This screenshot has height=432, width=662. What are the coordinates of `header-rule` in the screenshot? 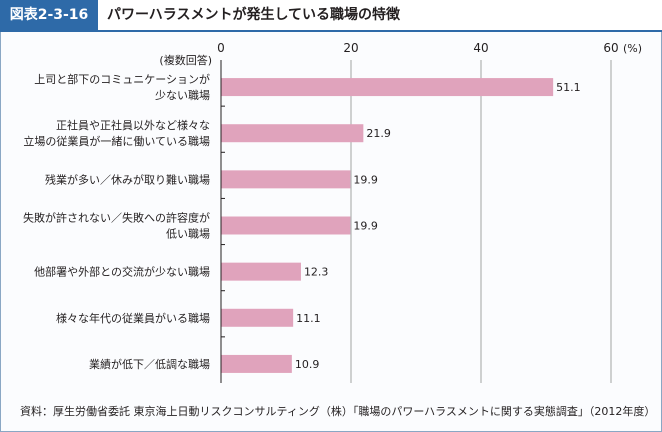 It's located at (331, 31).